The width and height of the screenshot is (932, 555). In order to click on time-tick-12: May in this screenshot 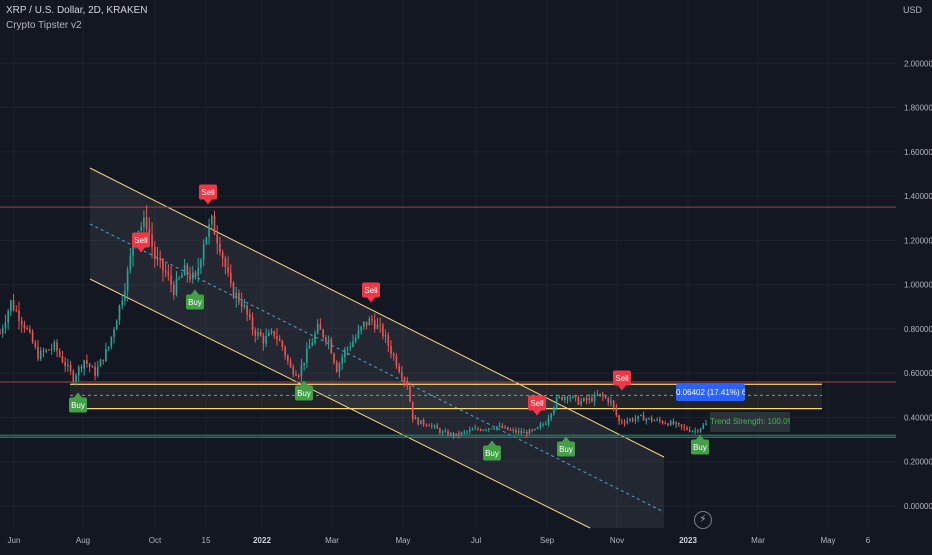, I will do `click(827, 540)`.